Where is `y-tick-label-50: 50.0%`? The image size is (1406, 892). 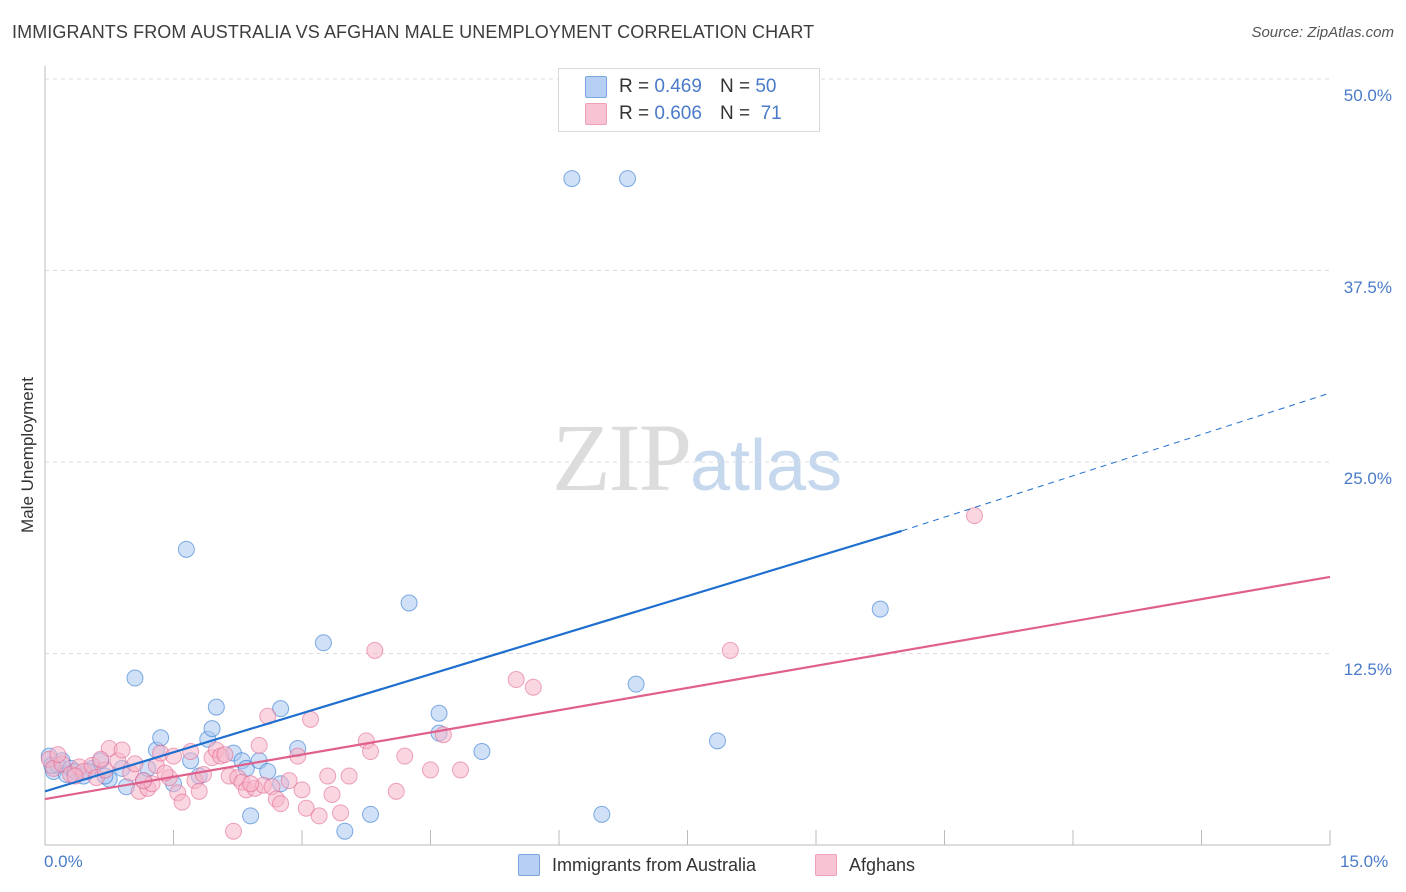
y-tick-label-50: 50.0% is located at coordinates (1367, 95).